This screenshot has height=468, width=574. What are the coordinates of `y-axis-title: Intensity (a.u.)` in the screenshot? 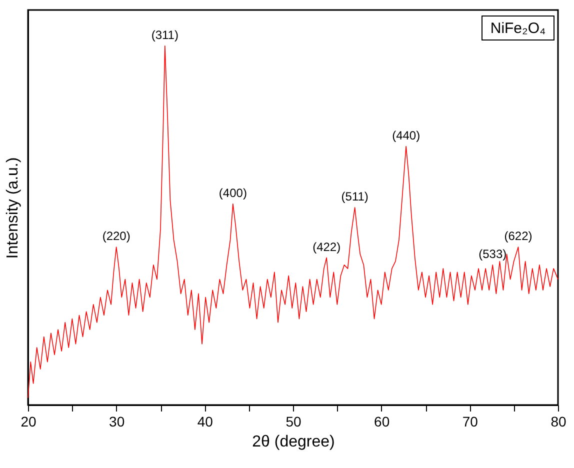 It's located at (13, 208).